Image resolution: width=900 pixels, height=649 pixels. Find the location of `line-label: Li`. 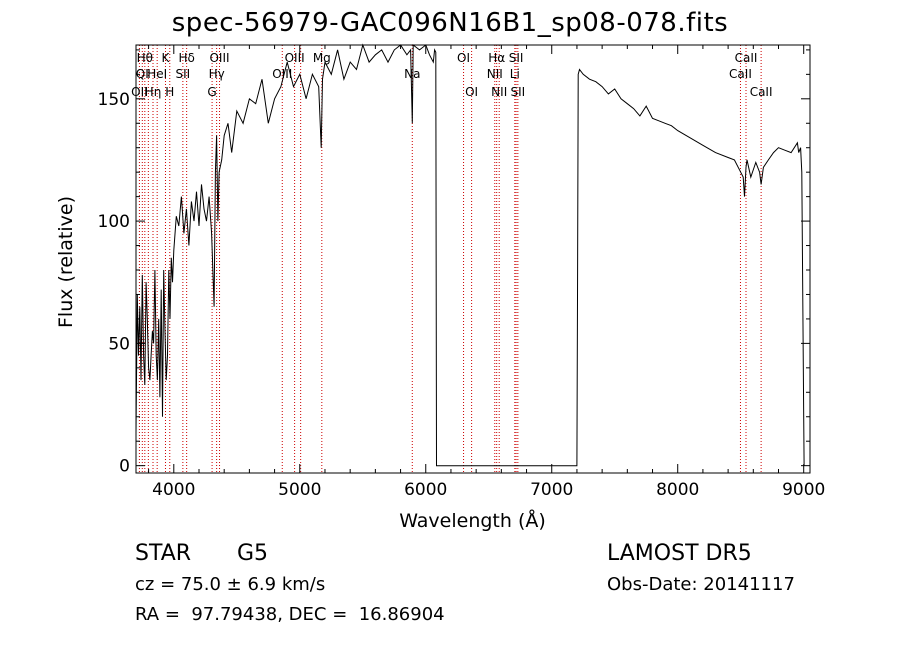

line-label: Li is located at coordinates (515, 74).